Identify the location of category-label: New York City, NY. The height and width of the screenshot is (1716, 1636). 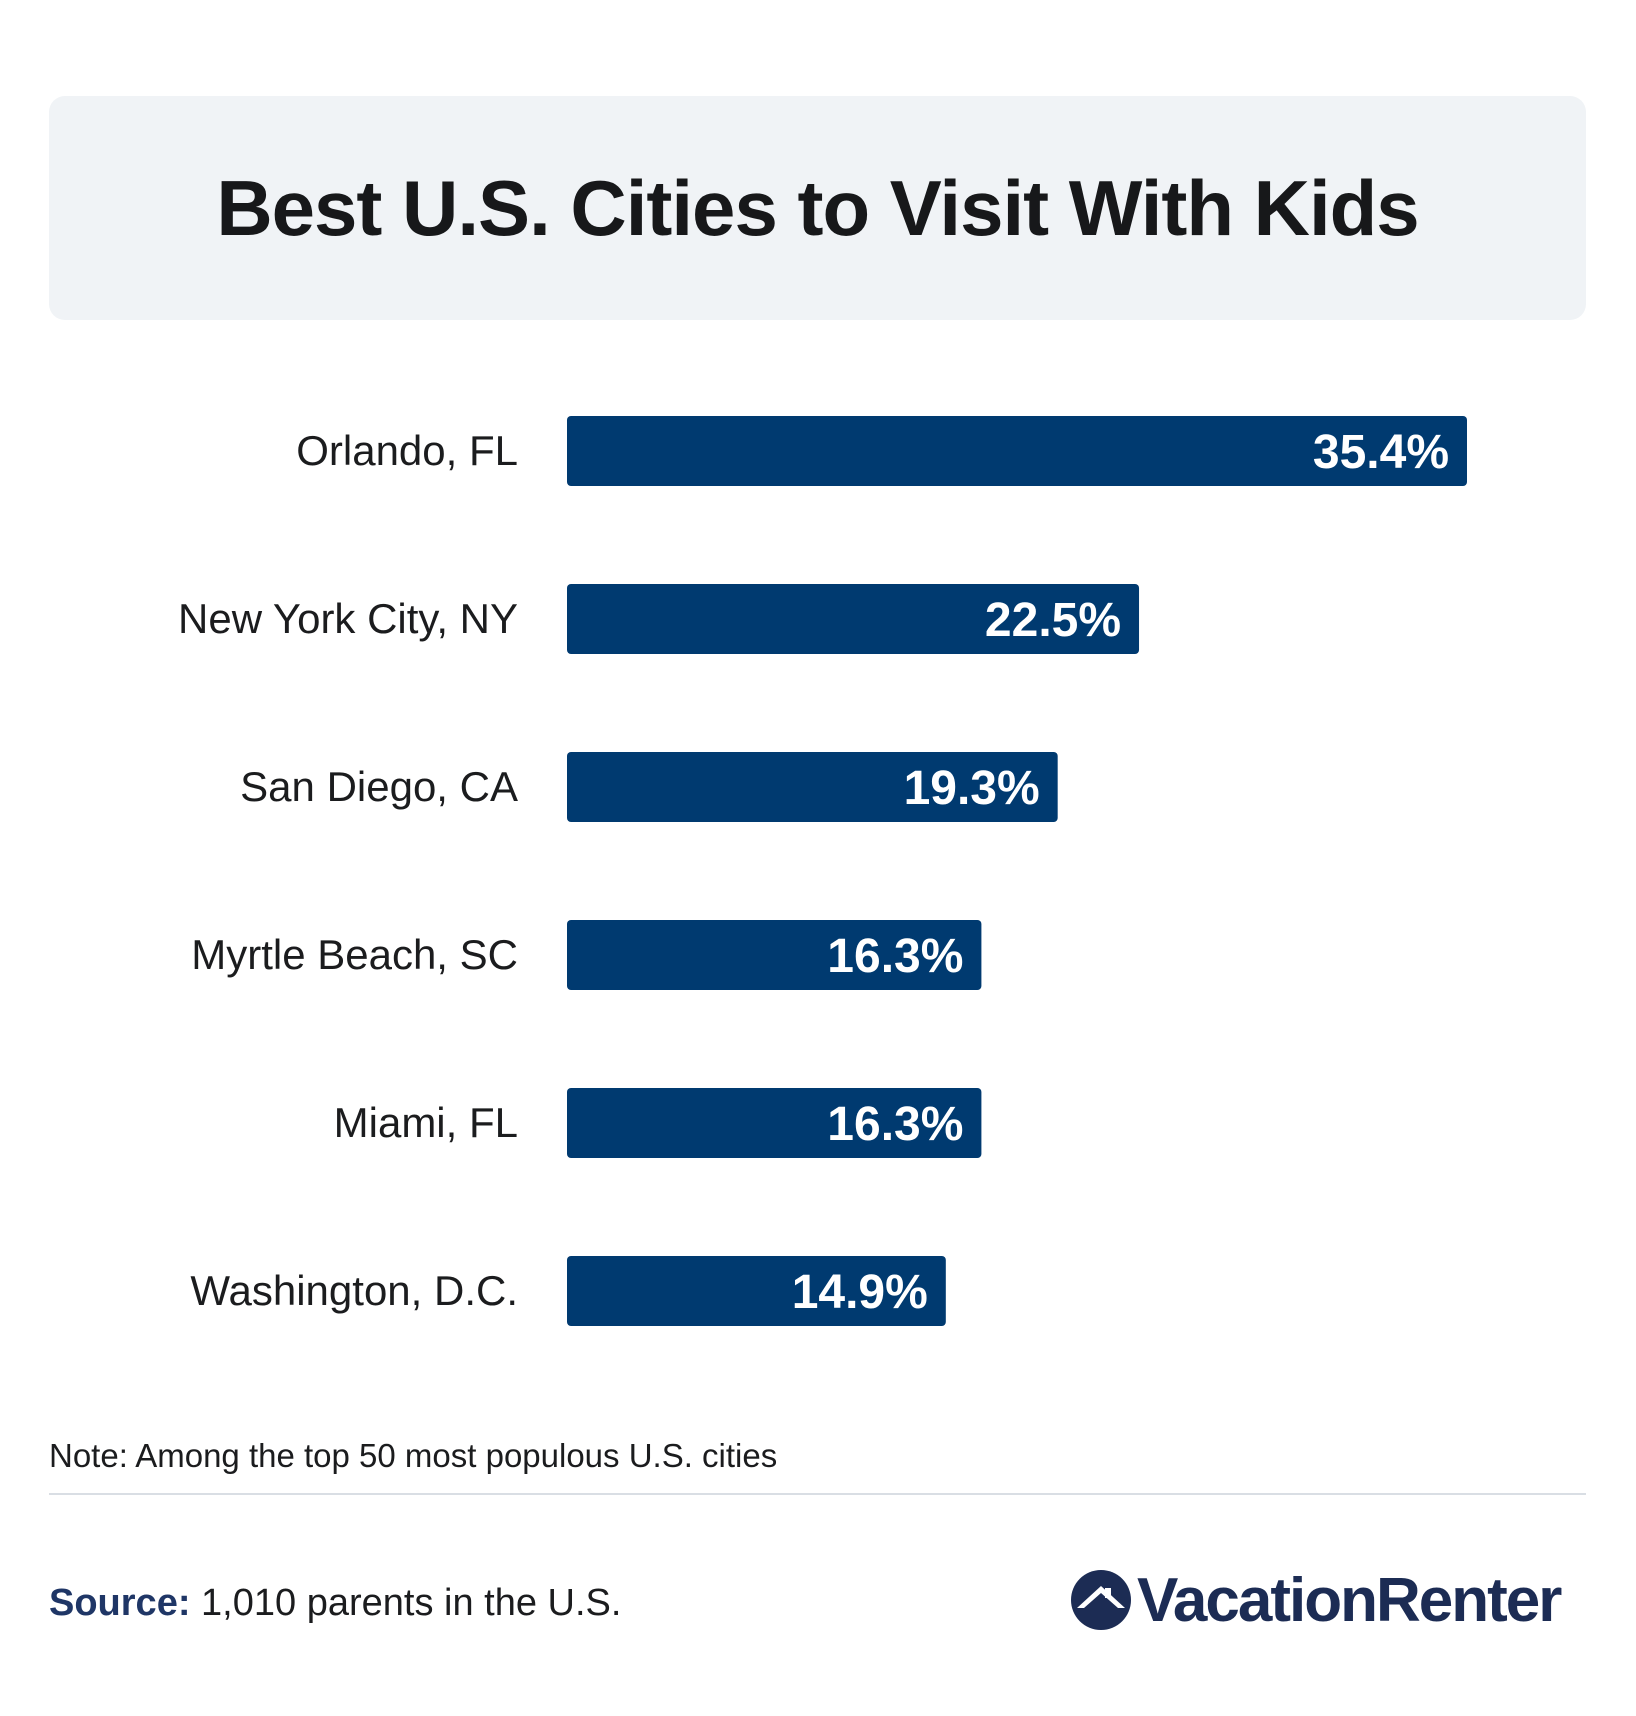
(348, 618).